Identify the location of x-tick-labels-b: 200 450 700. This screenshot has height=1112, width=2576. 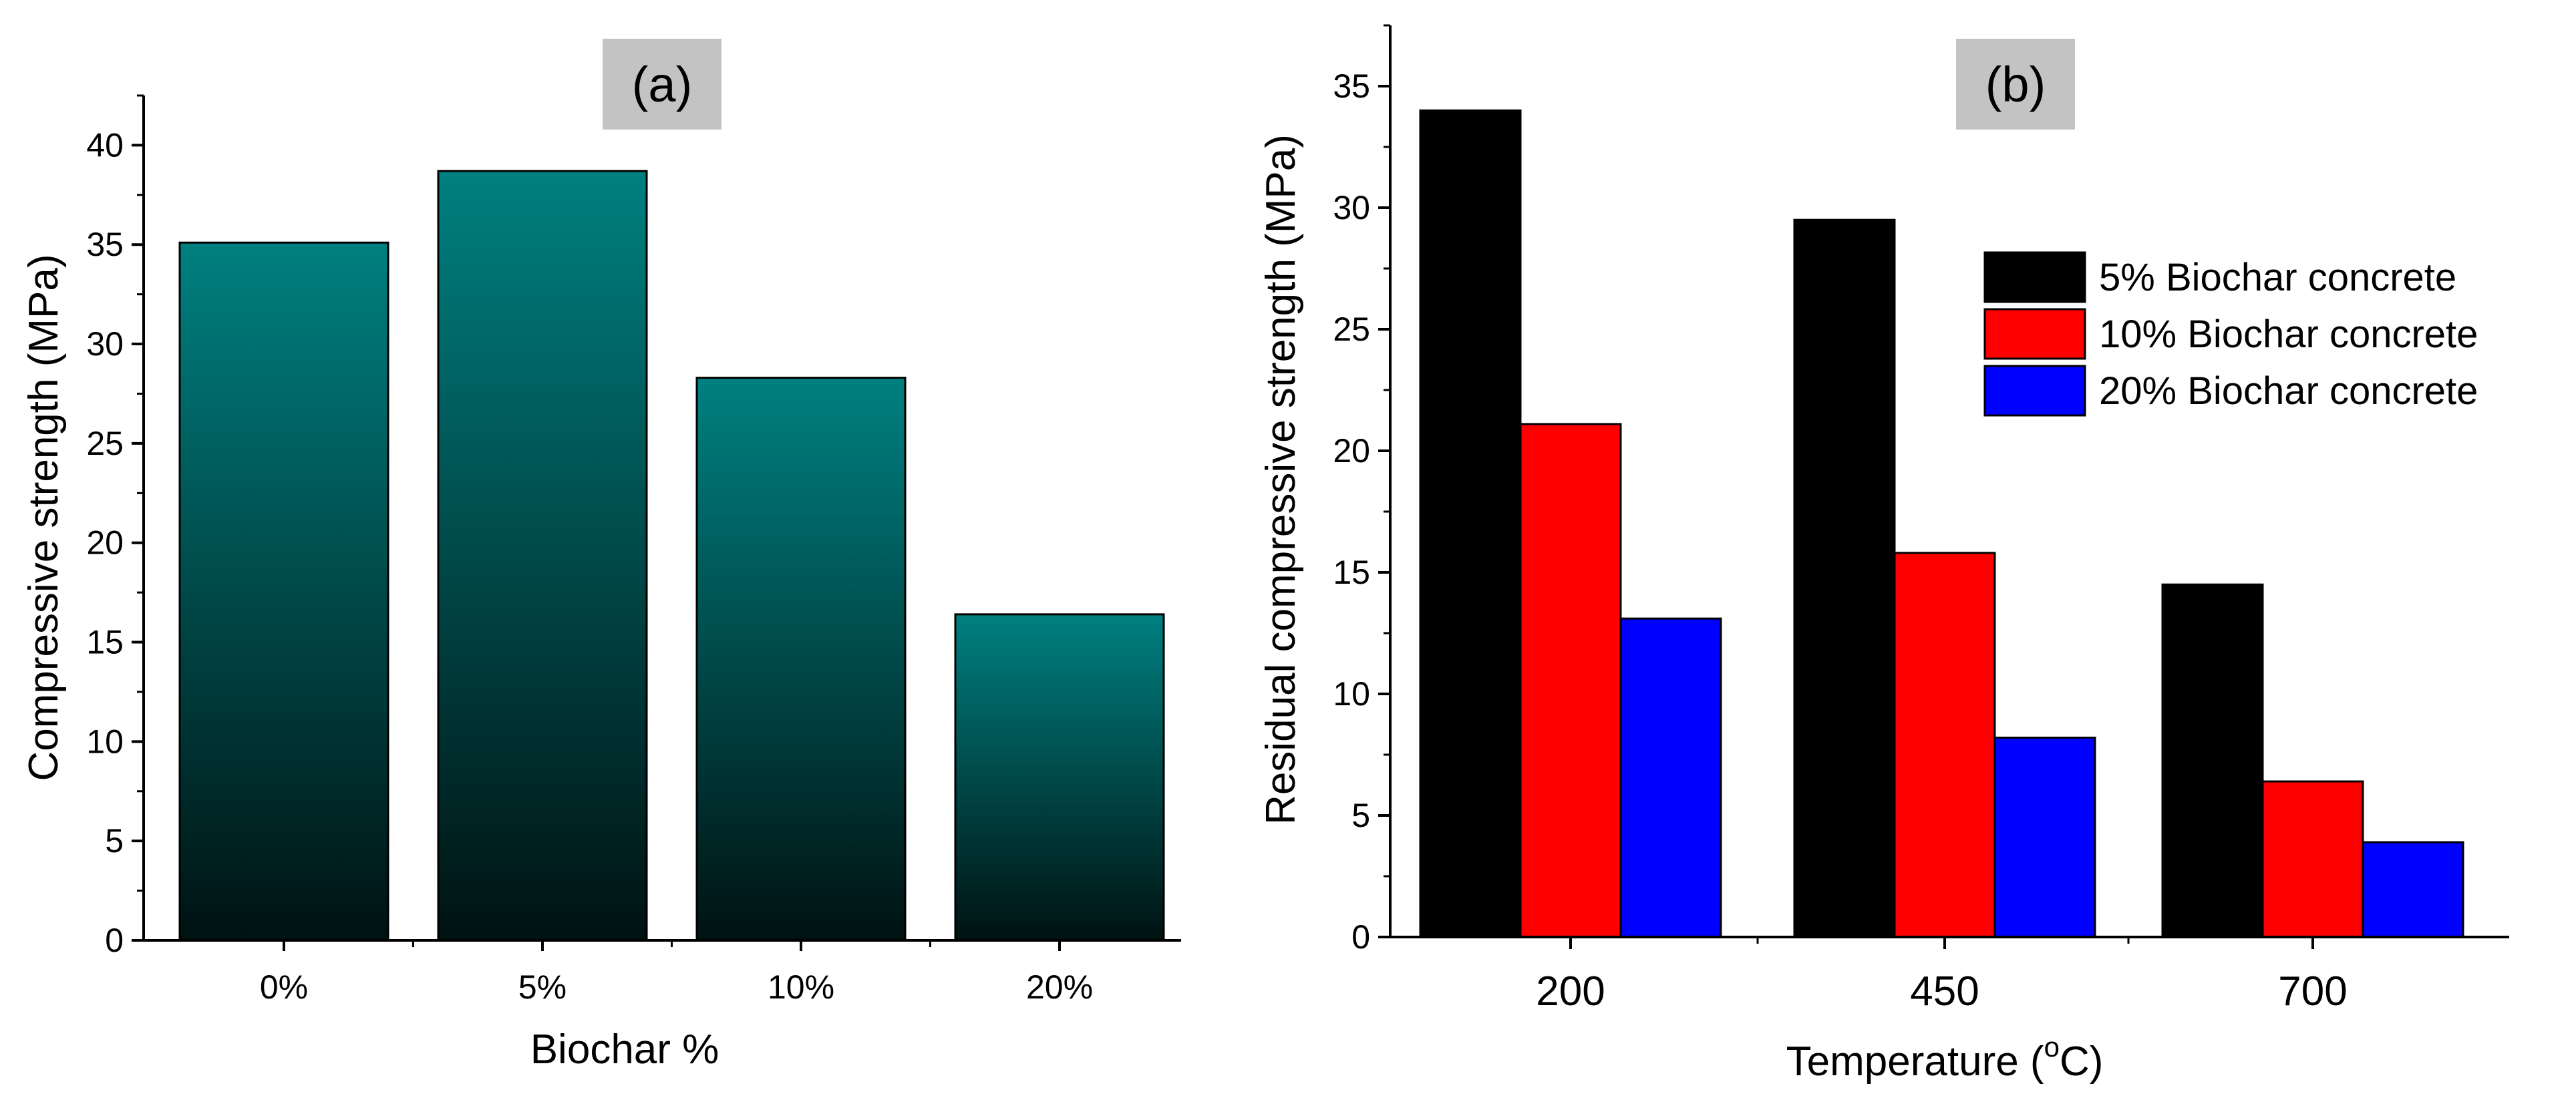
(1942, 975).